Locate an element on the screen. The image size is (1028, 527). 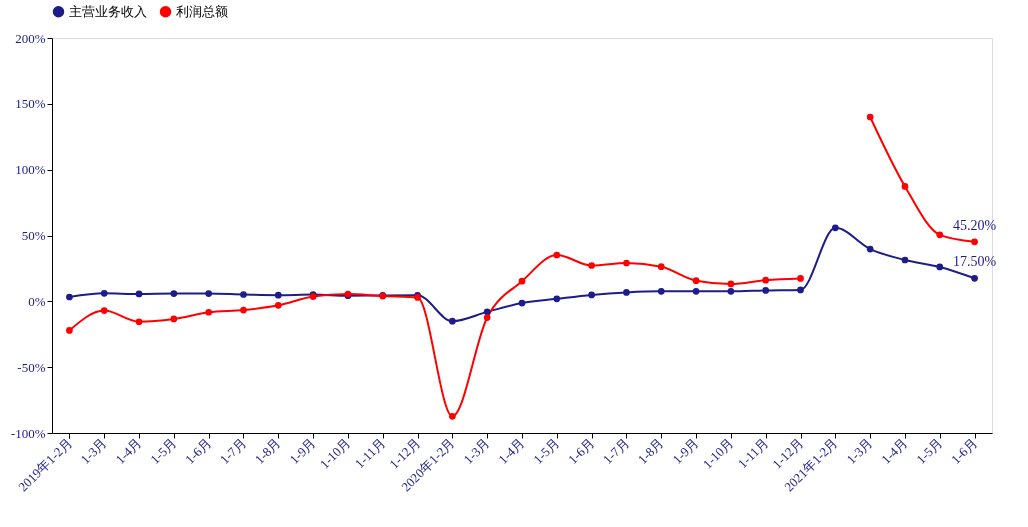
y-tick-label: -100% is located at coordinates (28, 433).